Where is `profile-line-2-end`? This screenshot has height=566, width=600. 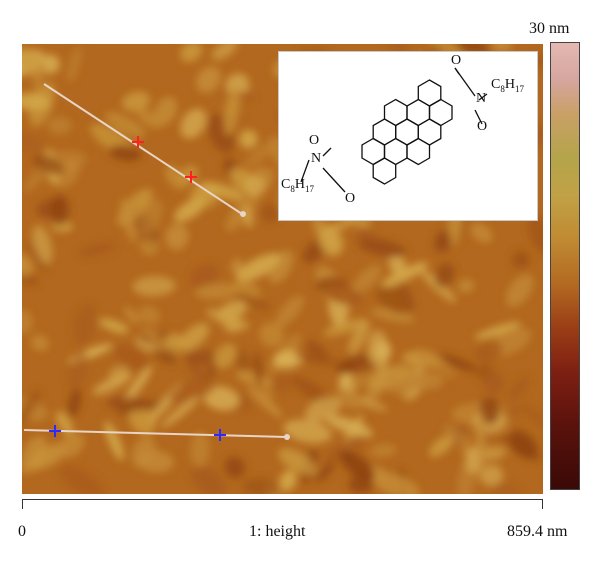 profile-line-2-end is located at coordinates (287, 437).